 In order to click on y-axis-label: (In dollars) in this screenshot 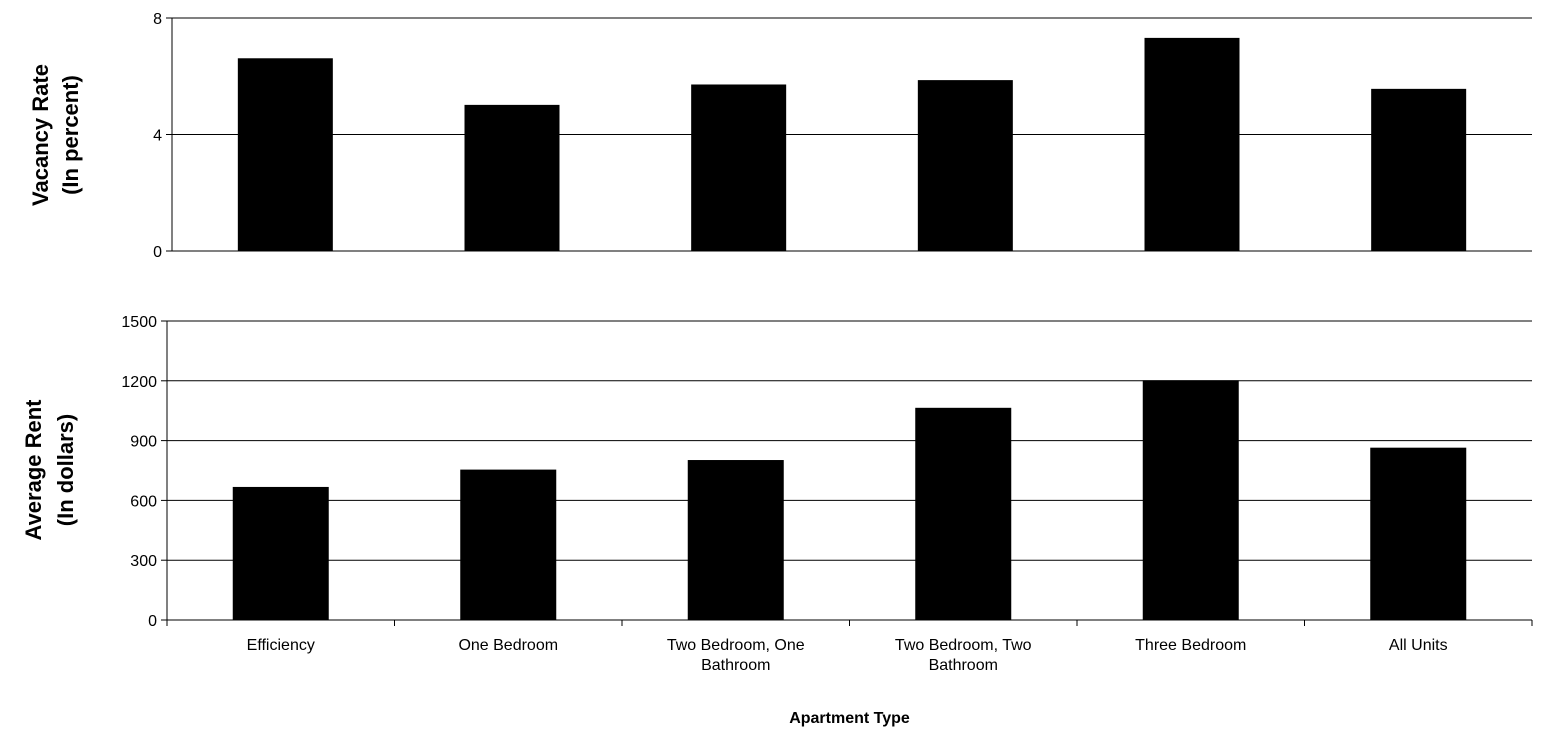, I will do `click(65, 470)`.